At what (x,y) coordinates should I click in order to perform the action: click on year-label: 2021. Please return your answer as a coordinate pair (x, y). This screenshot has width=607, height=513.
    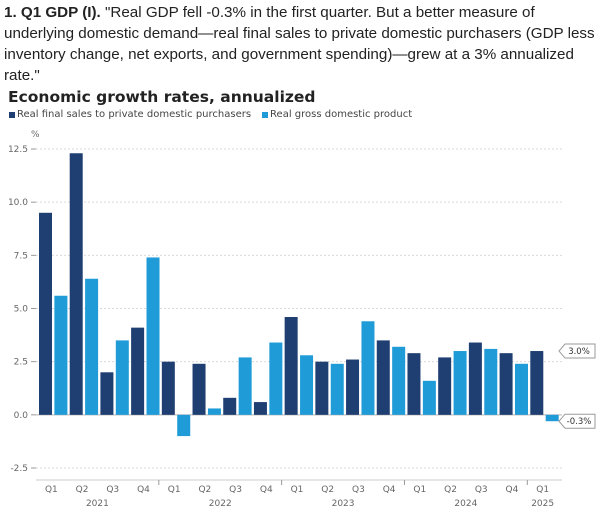
    Looking at the image, I should click on (97, 504).